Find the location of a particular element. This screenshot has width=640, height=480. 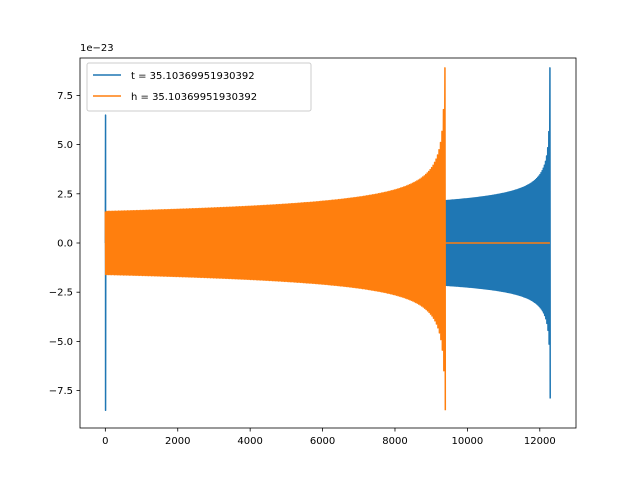

x-tick-label: 4000 is located at coordinates (249, 441).